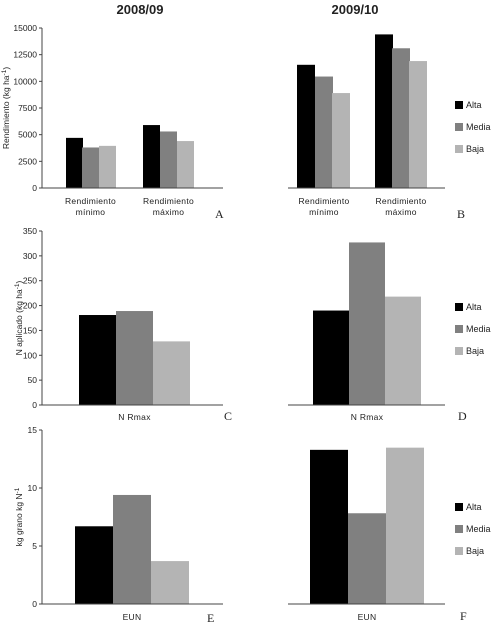  I want to click on y-tick-label-a-4: 10000, so click(25, 81).